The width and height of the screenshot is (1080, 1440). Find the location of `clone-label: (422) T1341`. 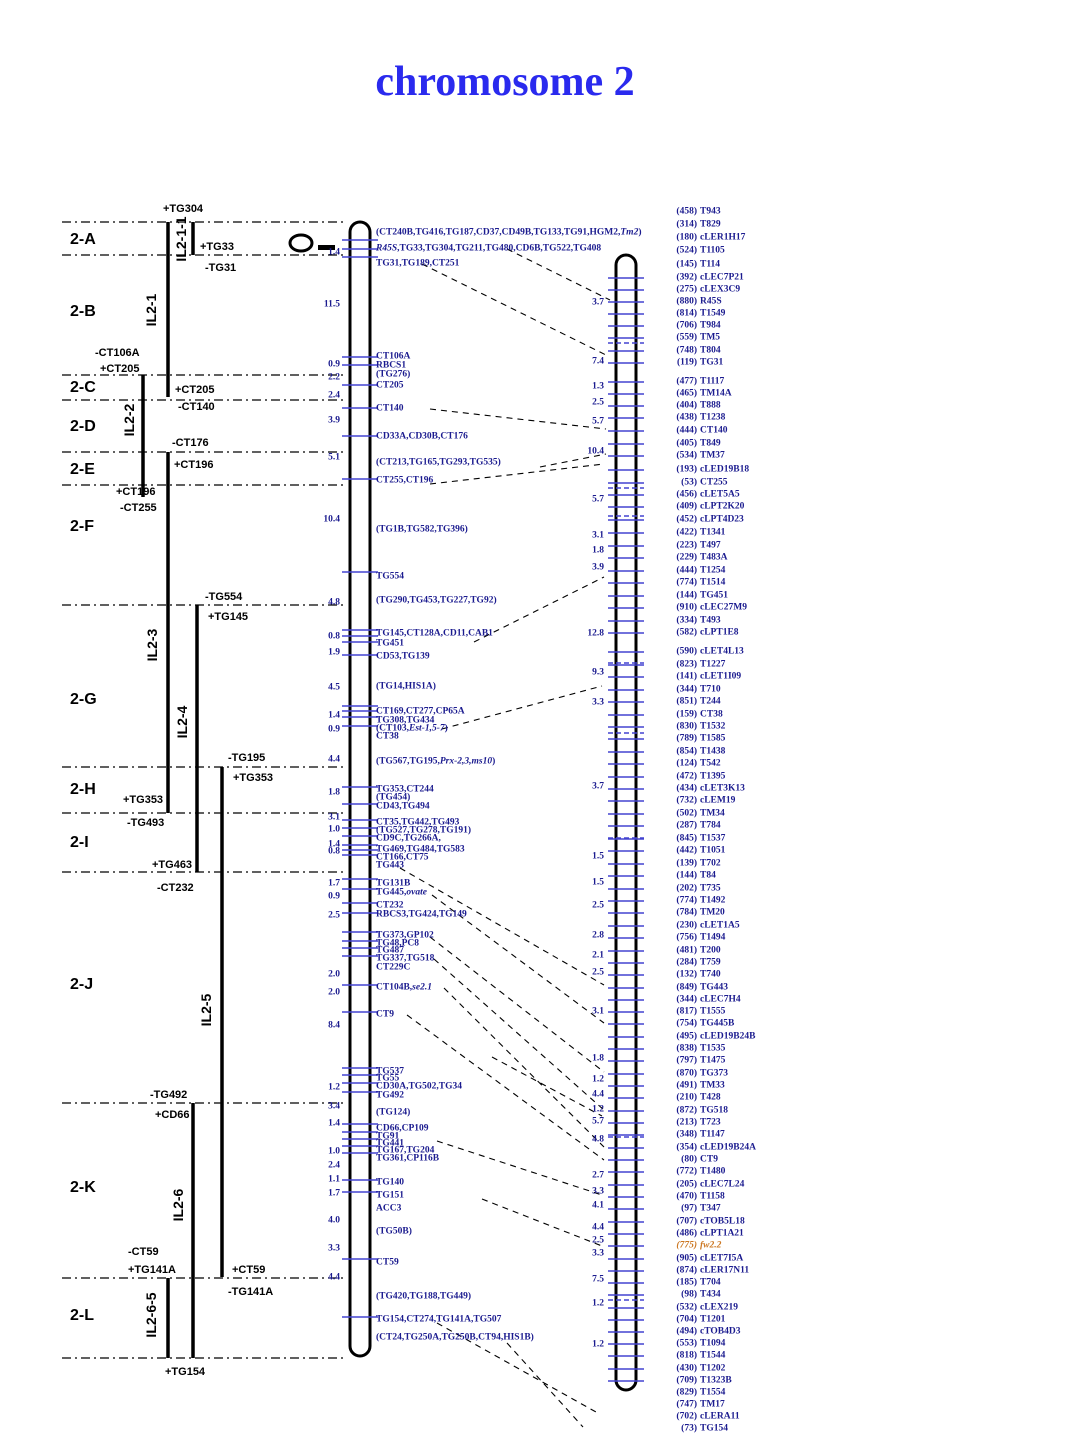

clone-label: (422) T1341 is located at coordinates (685, 533).